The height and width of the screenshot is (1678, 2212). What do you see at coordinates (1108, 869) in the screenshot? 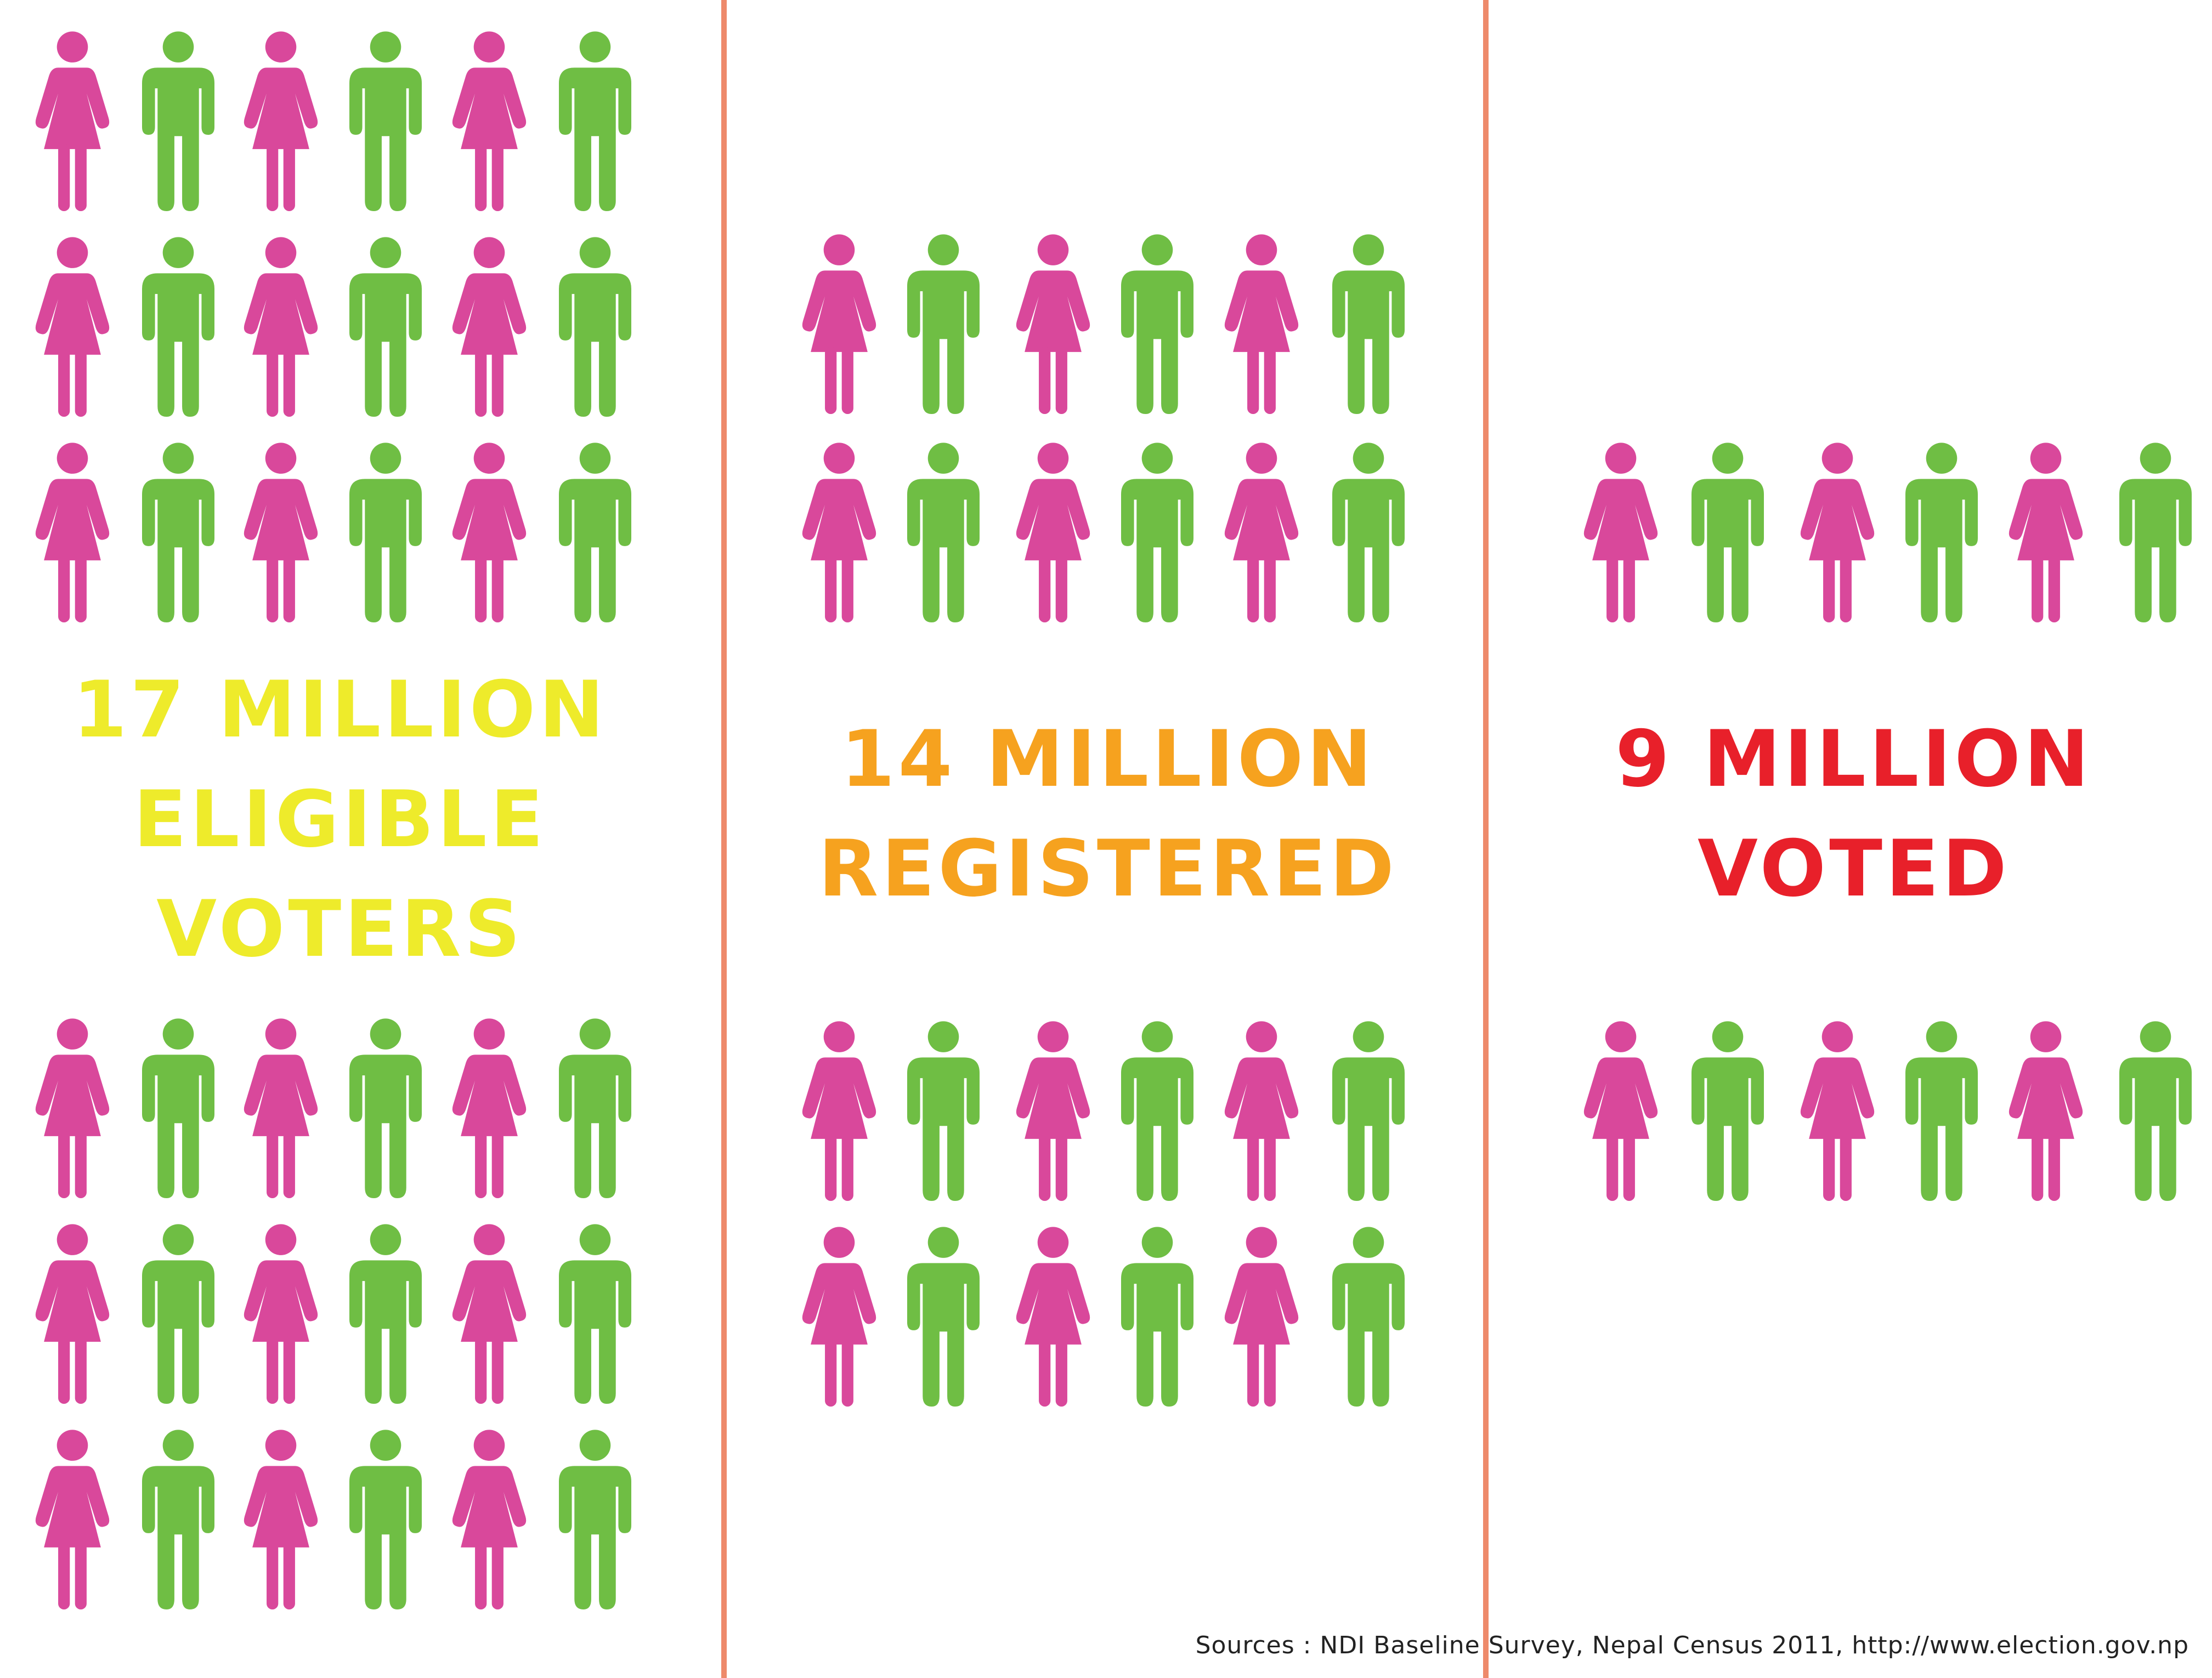
I see `registered-label-line-2: REGISTERED` at bounding box center [1108, 869].